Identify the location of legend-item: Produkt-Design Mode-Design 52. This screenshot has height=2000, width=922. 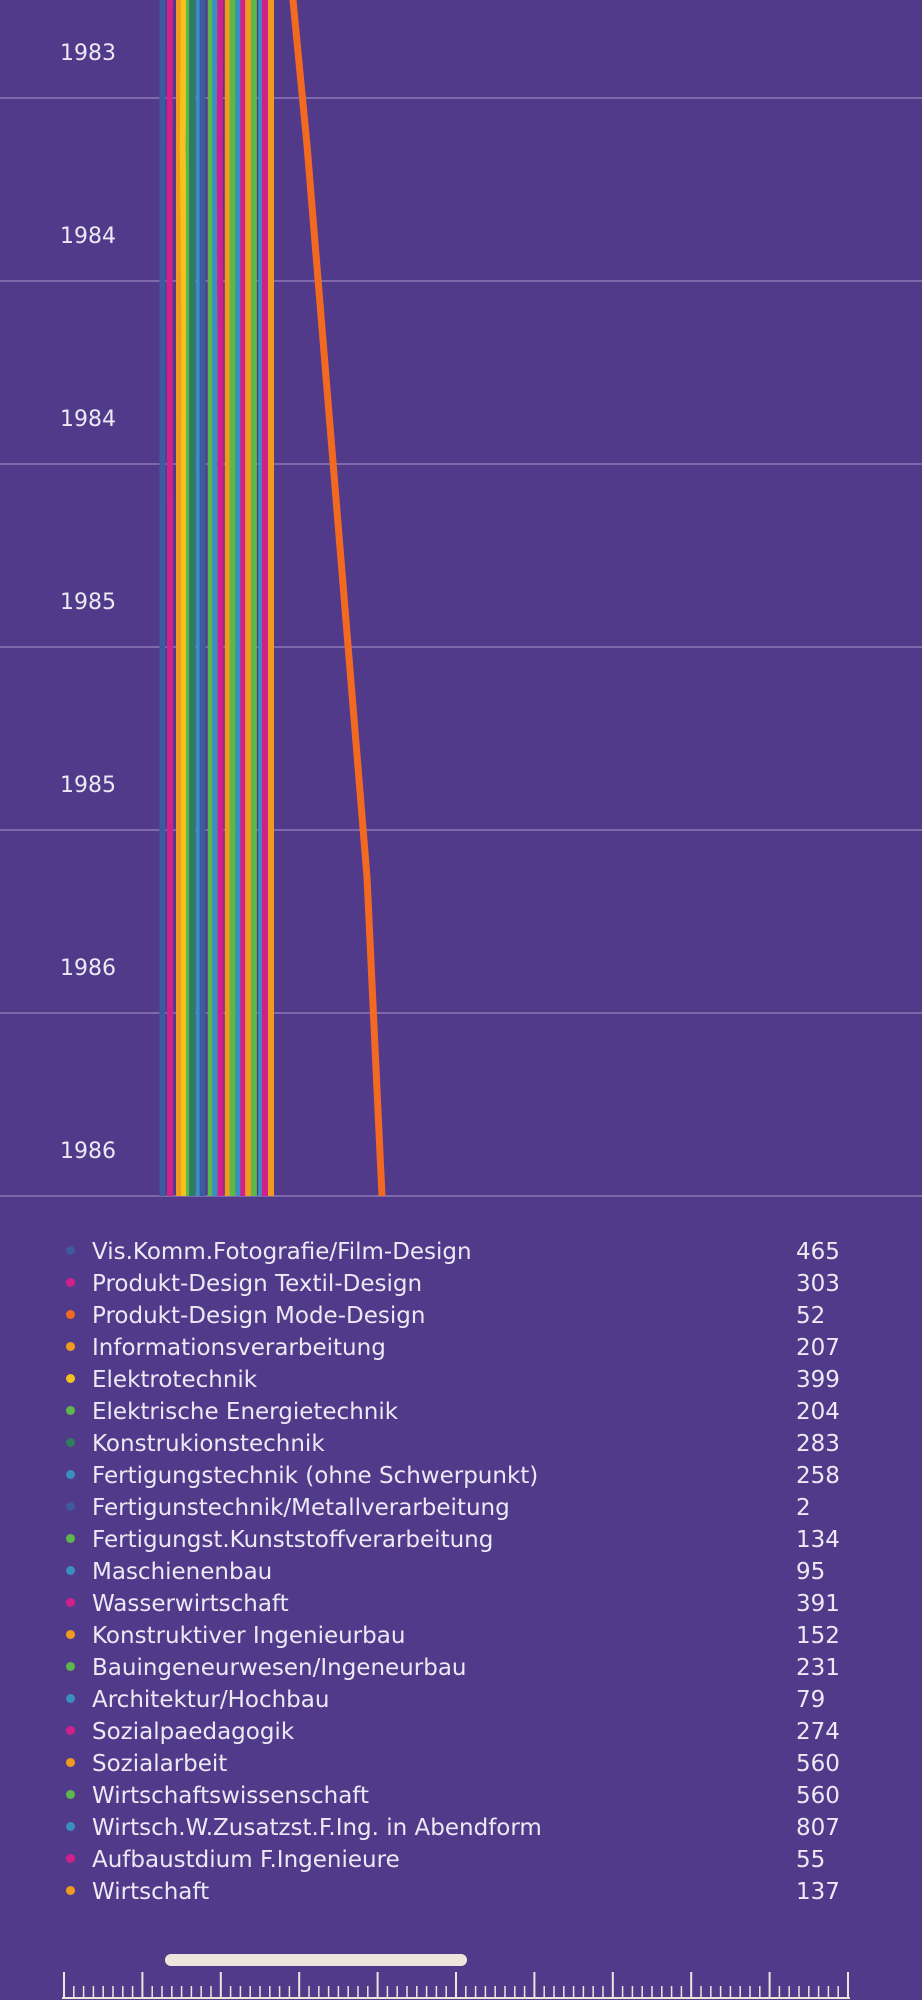
(461, 1316).